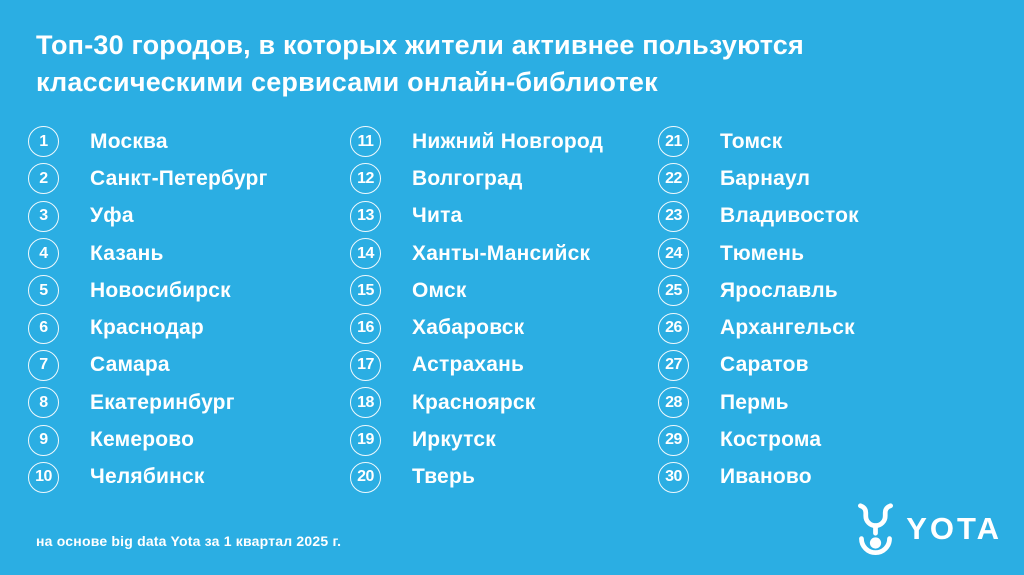 This screenshot has width=1024, height=575. What do you see at coordinates (954, 528) in the screenshot?
I see `yota-wordmark: YOTA` at bounding box center [954, 528].